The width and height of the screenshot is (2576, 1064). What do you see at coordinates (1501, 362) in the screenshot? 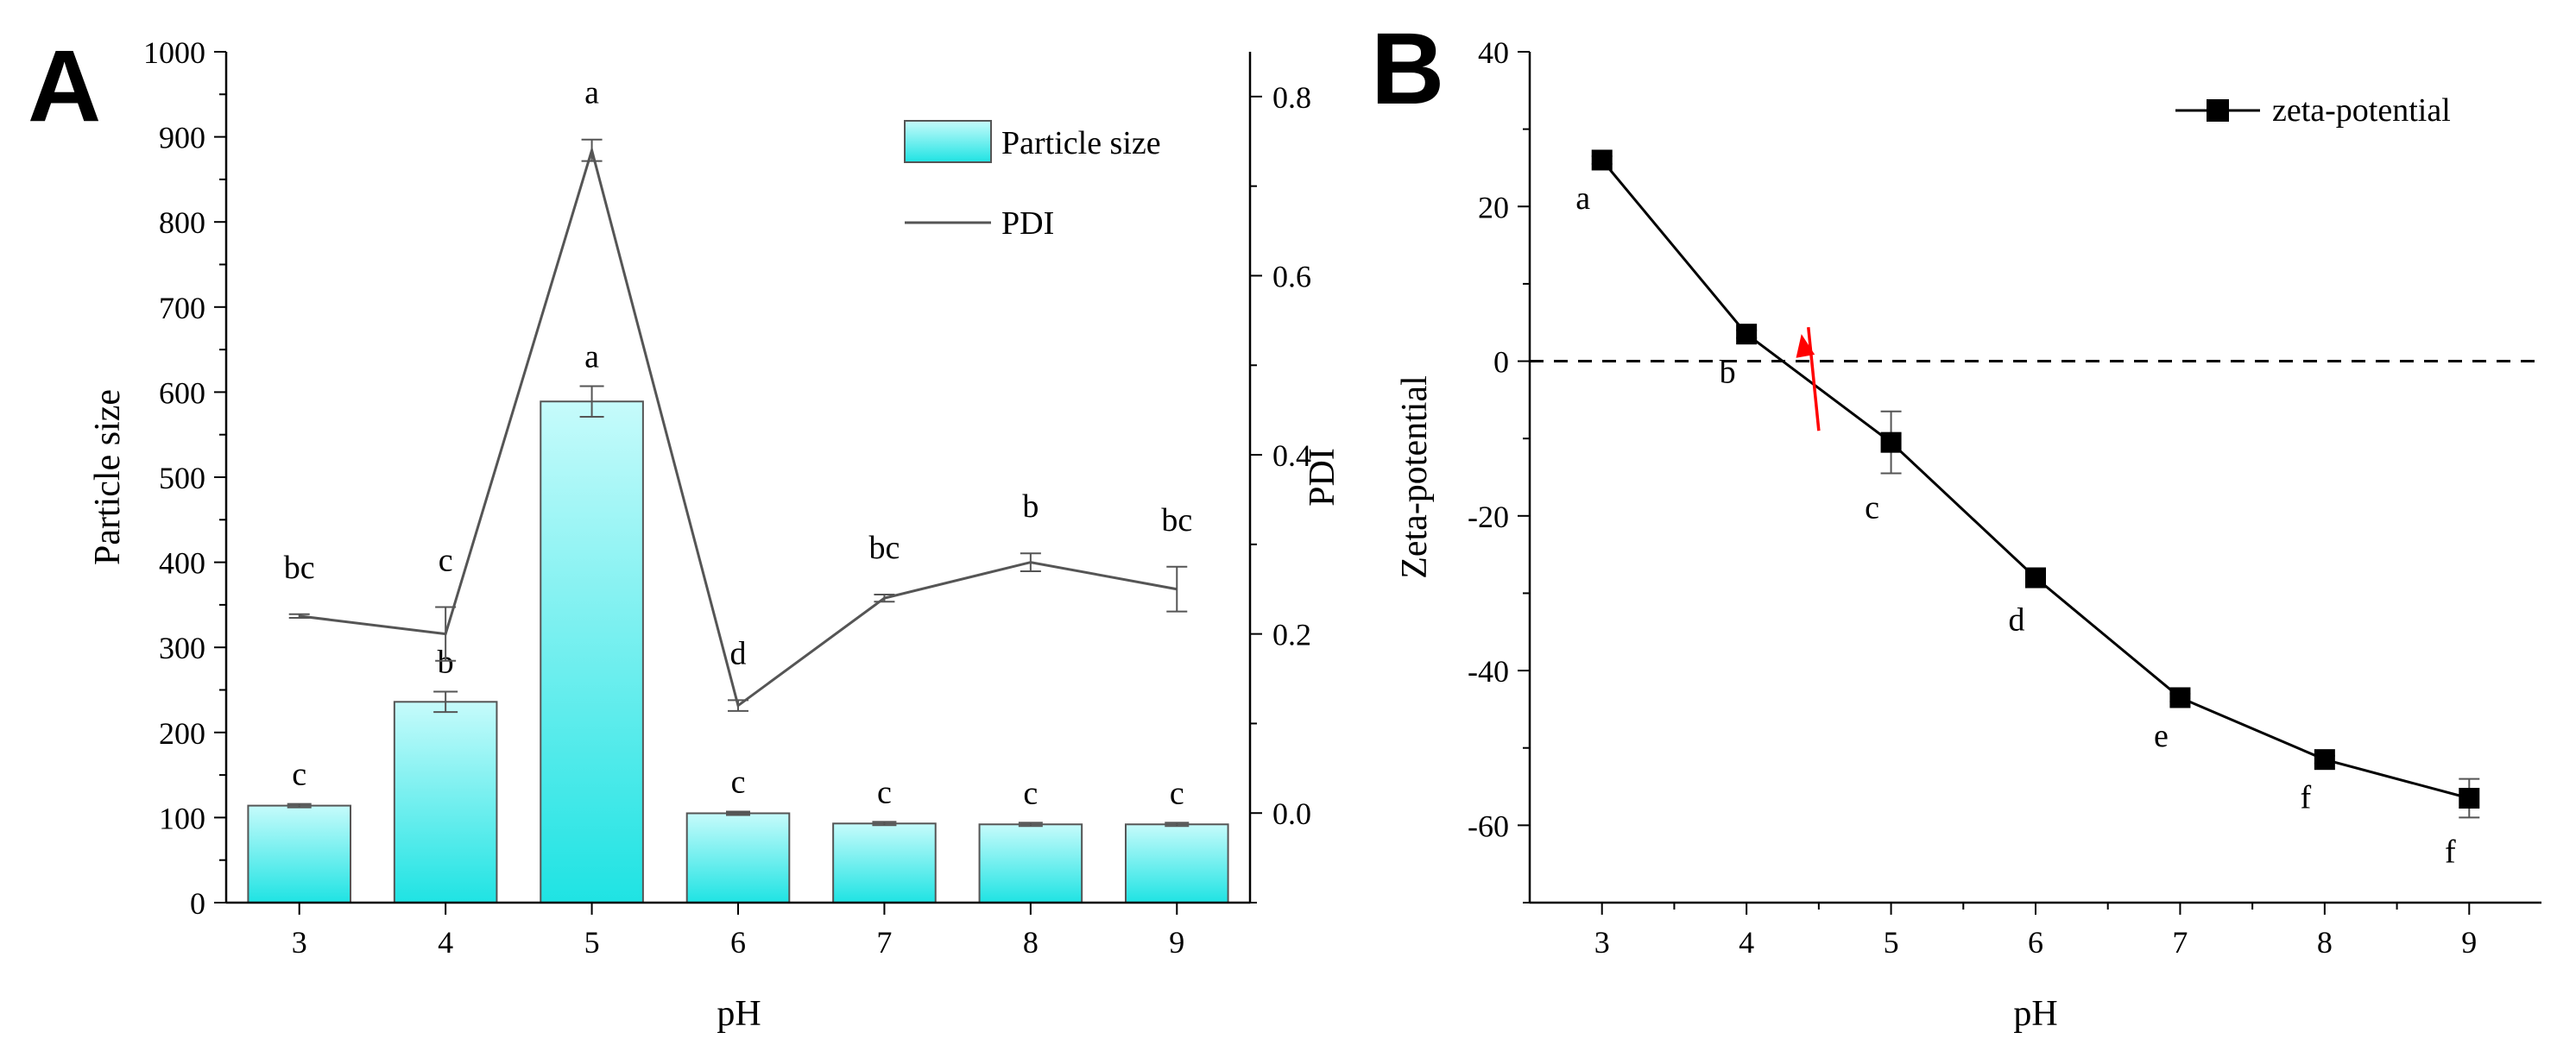
I see `b-y-tick-label: 0` at bounding box center [1501, 362].